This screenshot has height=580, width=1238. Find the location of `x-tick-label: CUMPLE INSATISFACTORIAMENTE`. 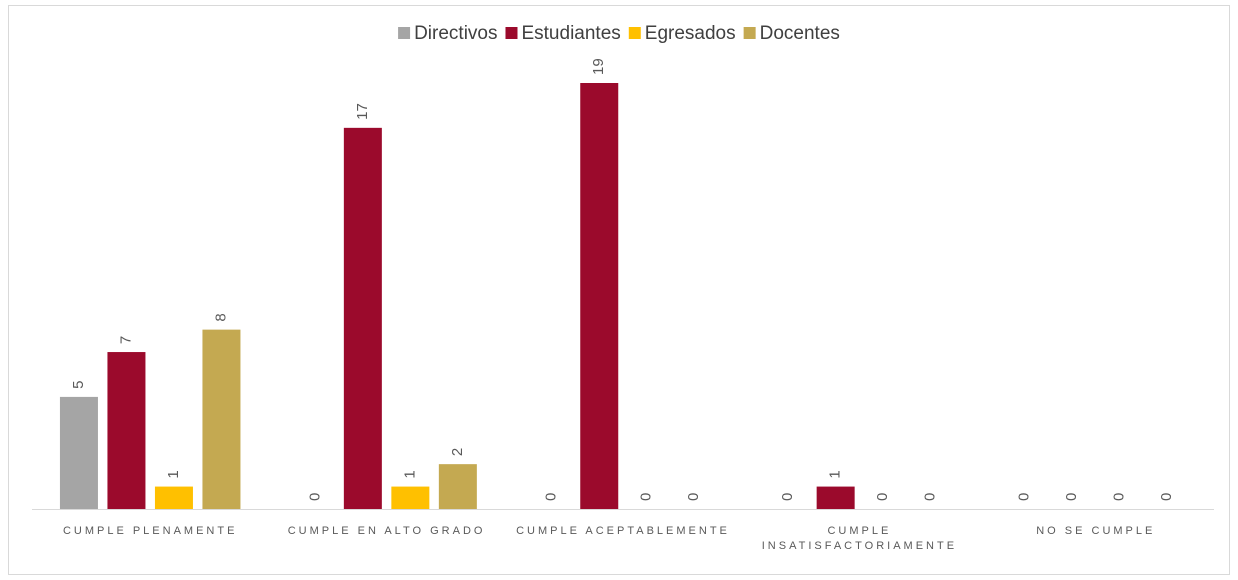

x-tick-label: CUMPLE INSATISFACTORIAMENTE is located at coordinates (859, 538).